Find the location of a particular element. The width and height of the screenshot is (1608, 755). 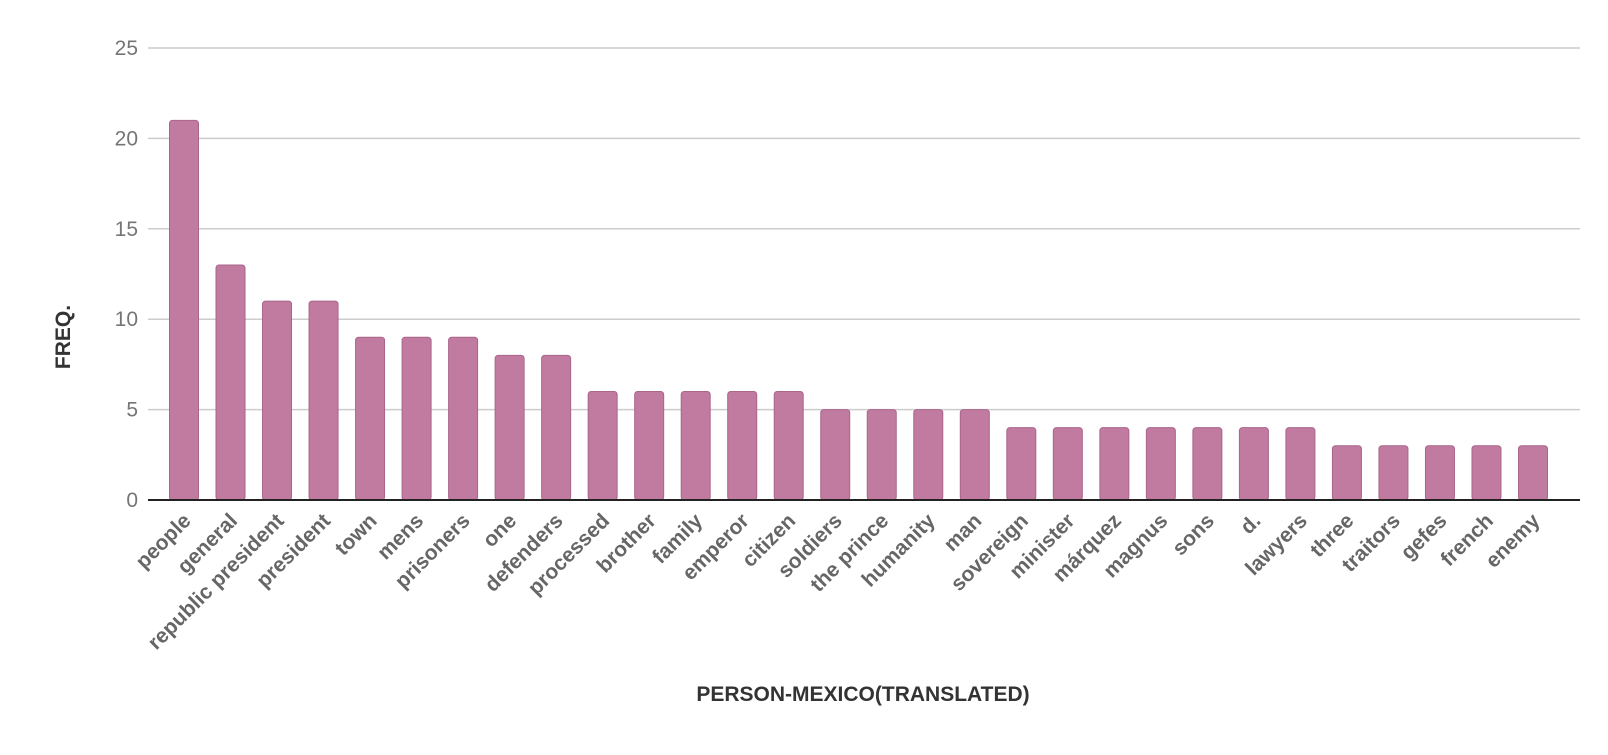

x-tick-label: d. is located at coordinates (1250, 523).